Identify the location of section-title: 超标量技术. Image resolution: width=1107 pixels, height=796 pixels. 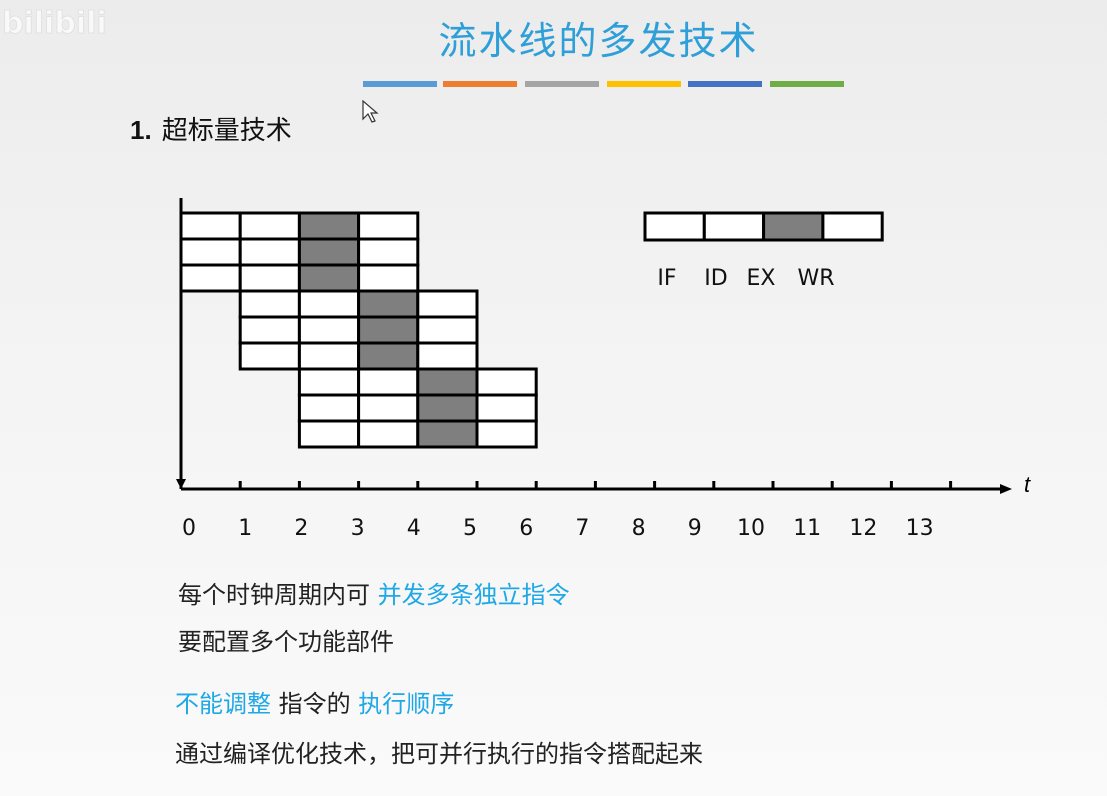
(226, 131).